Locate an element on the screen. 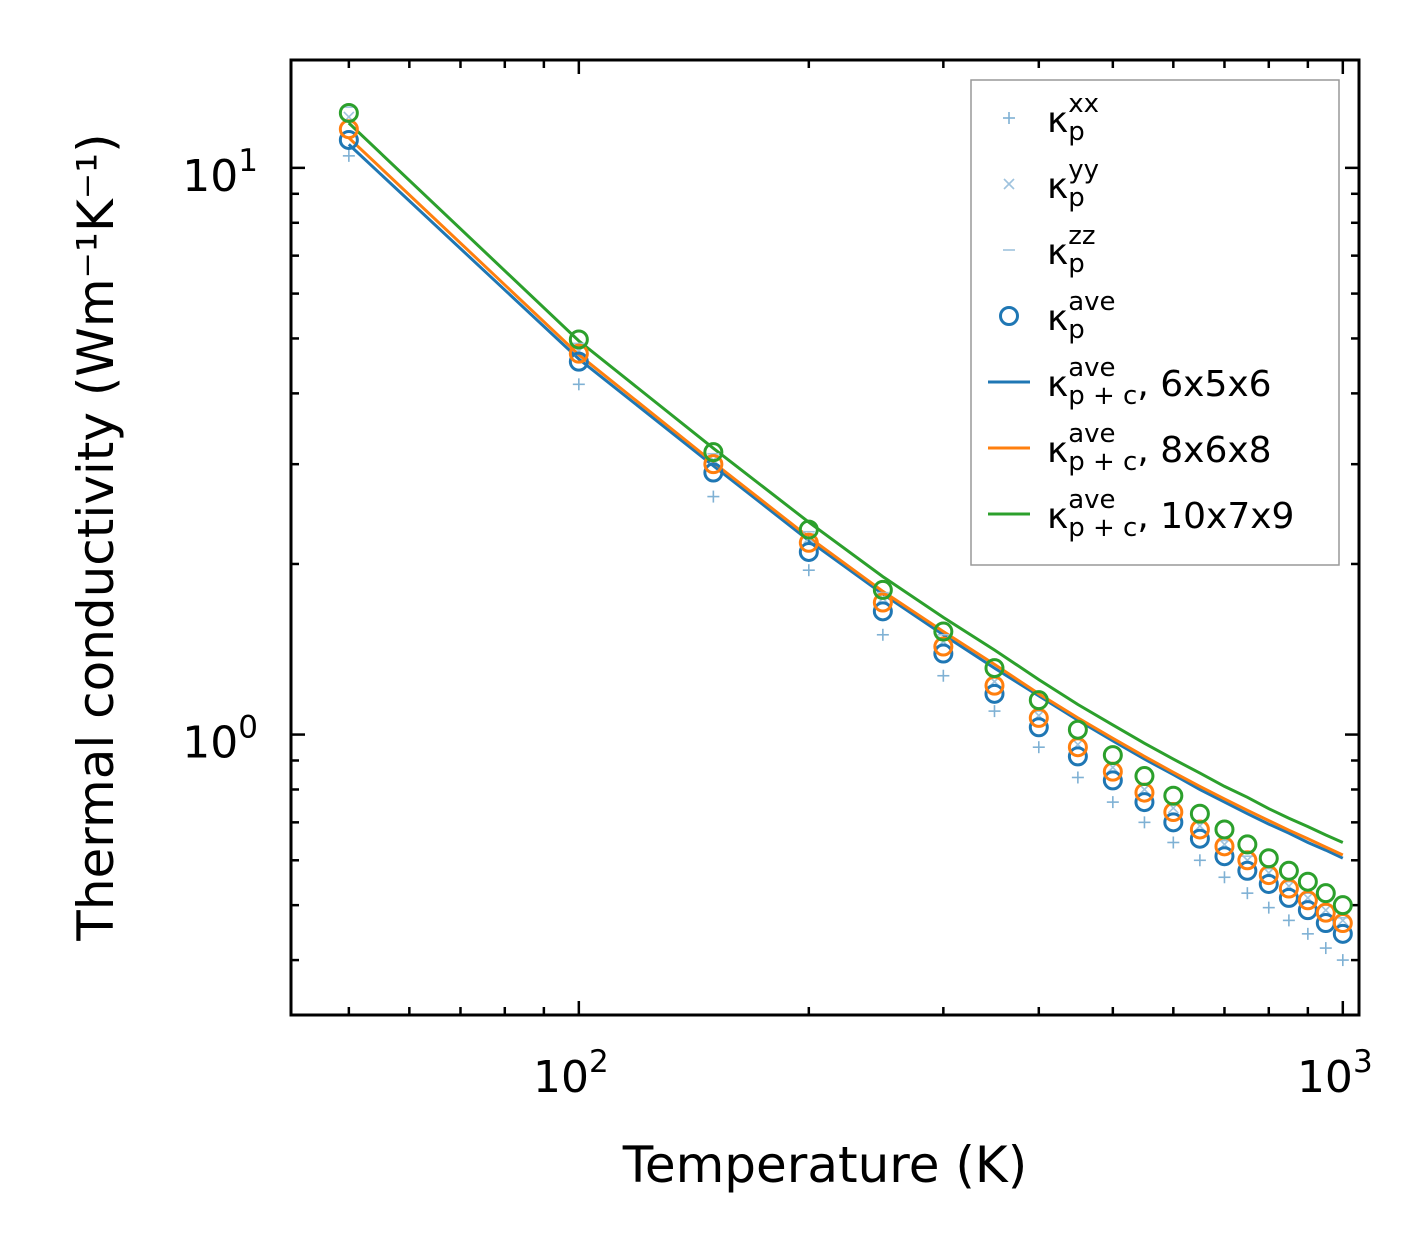  legend-entry: κave p + c, 10x7x9 is located at coordinates (1141, 514).